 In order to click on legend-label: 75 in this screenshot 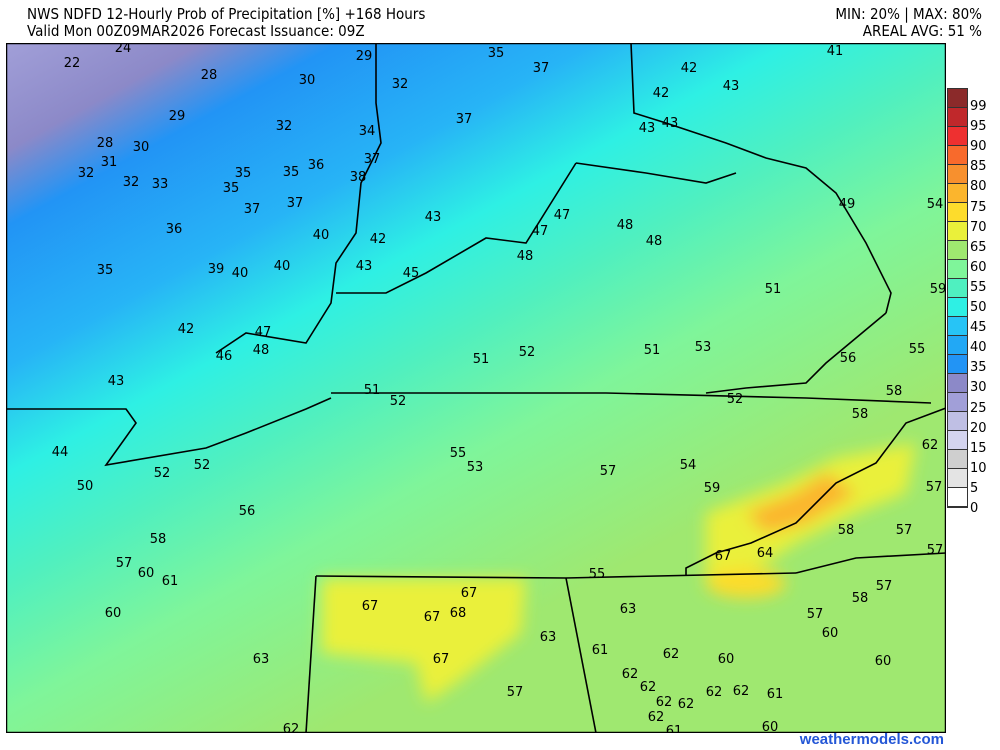, I will do `click(978, 207)`.